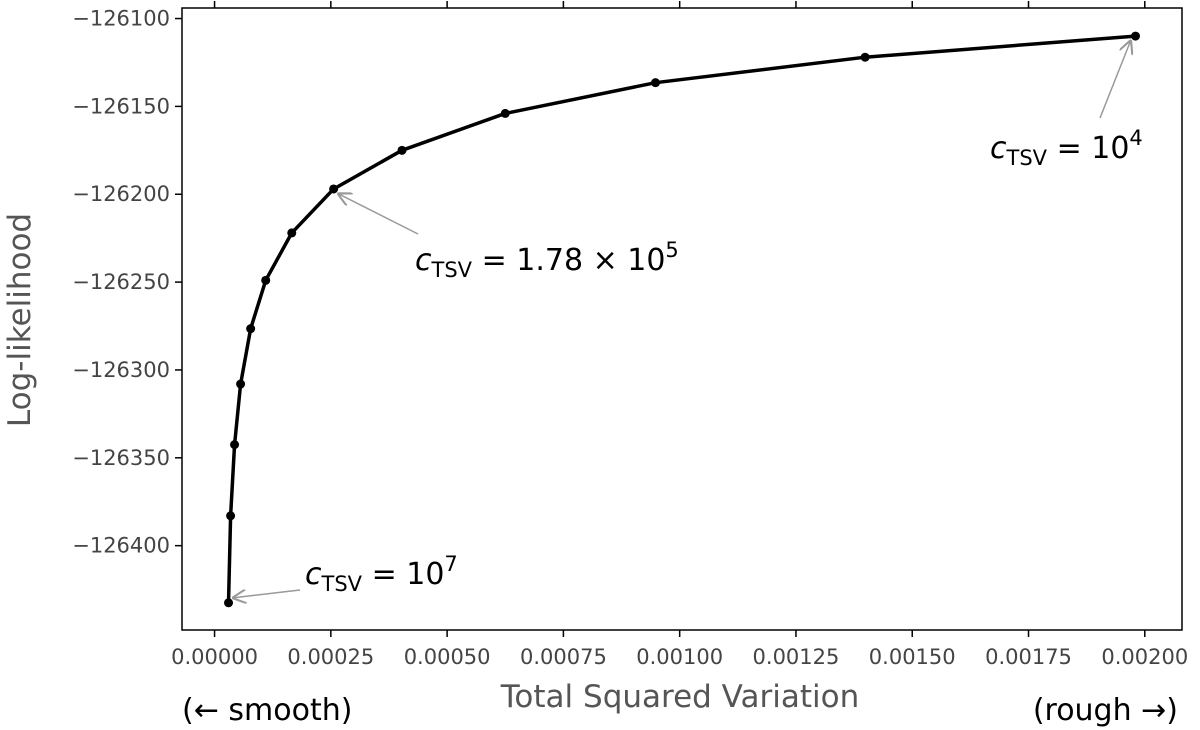  Describe the element at coordinates (267, 710) in the screenshot. I see `left-note: (← smooth)` at that location.